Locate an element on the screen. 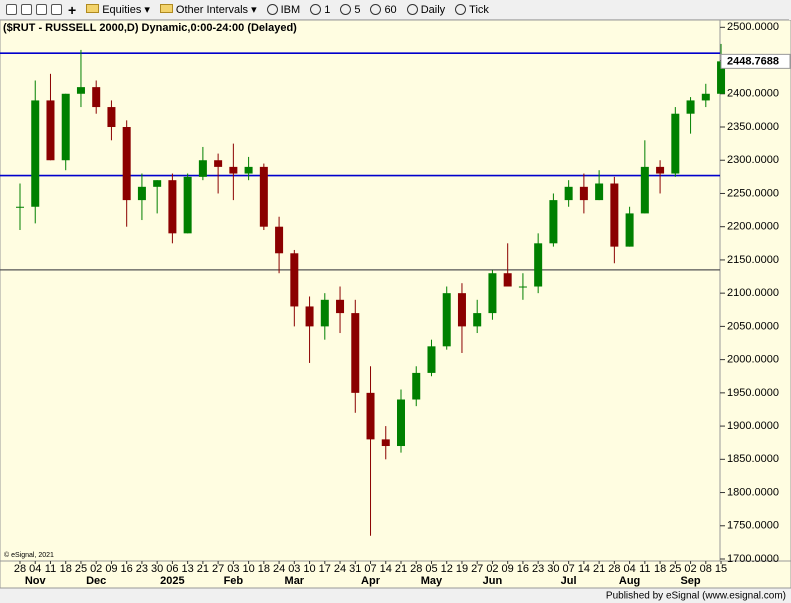 The image size is (791, 603). toolbar-button: Equities ▾ is located at coordinates (118, 9).